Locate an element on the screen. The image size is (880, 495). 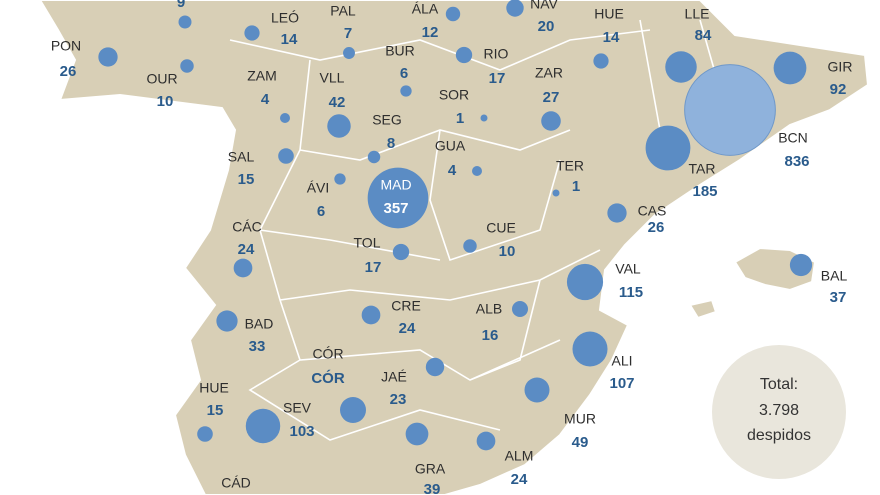
province-label: CÓR is located at coordinates (327, 354).